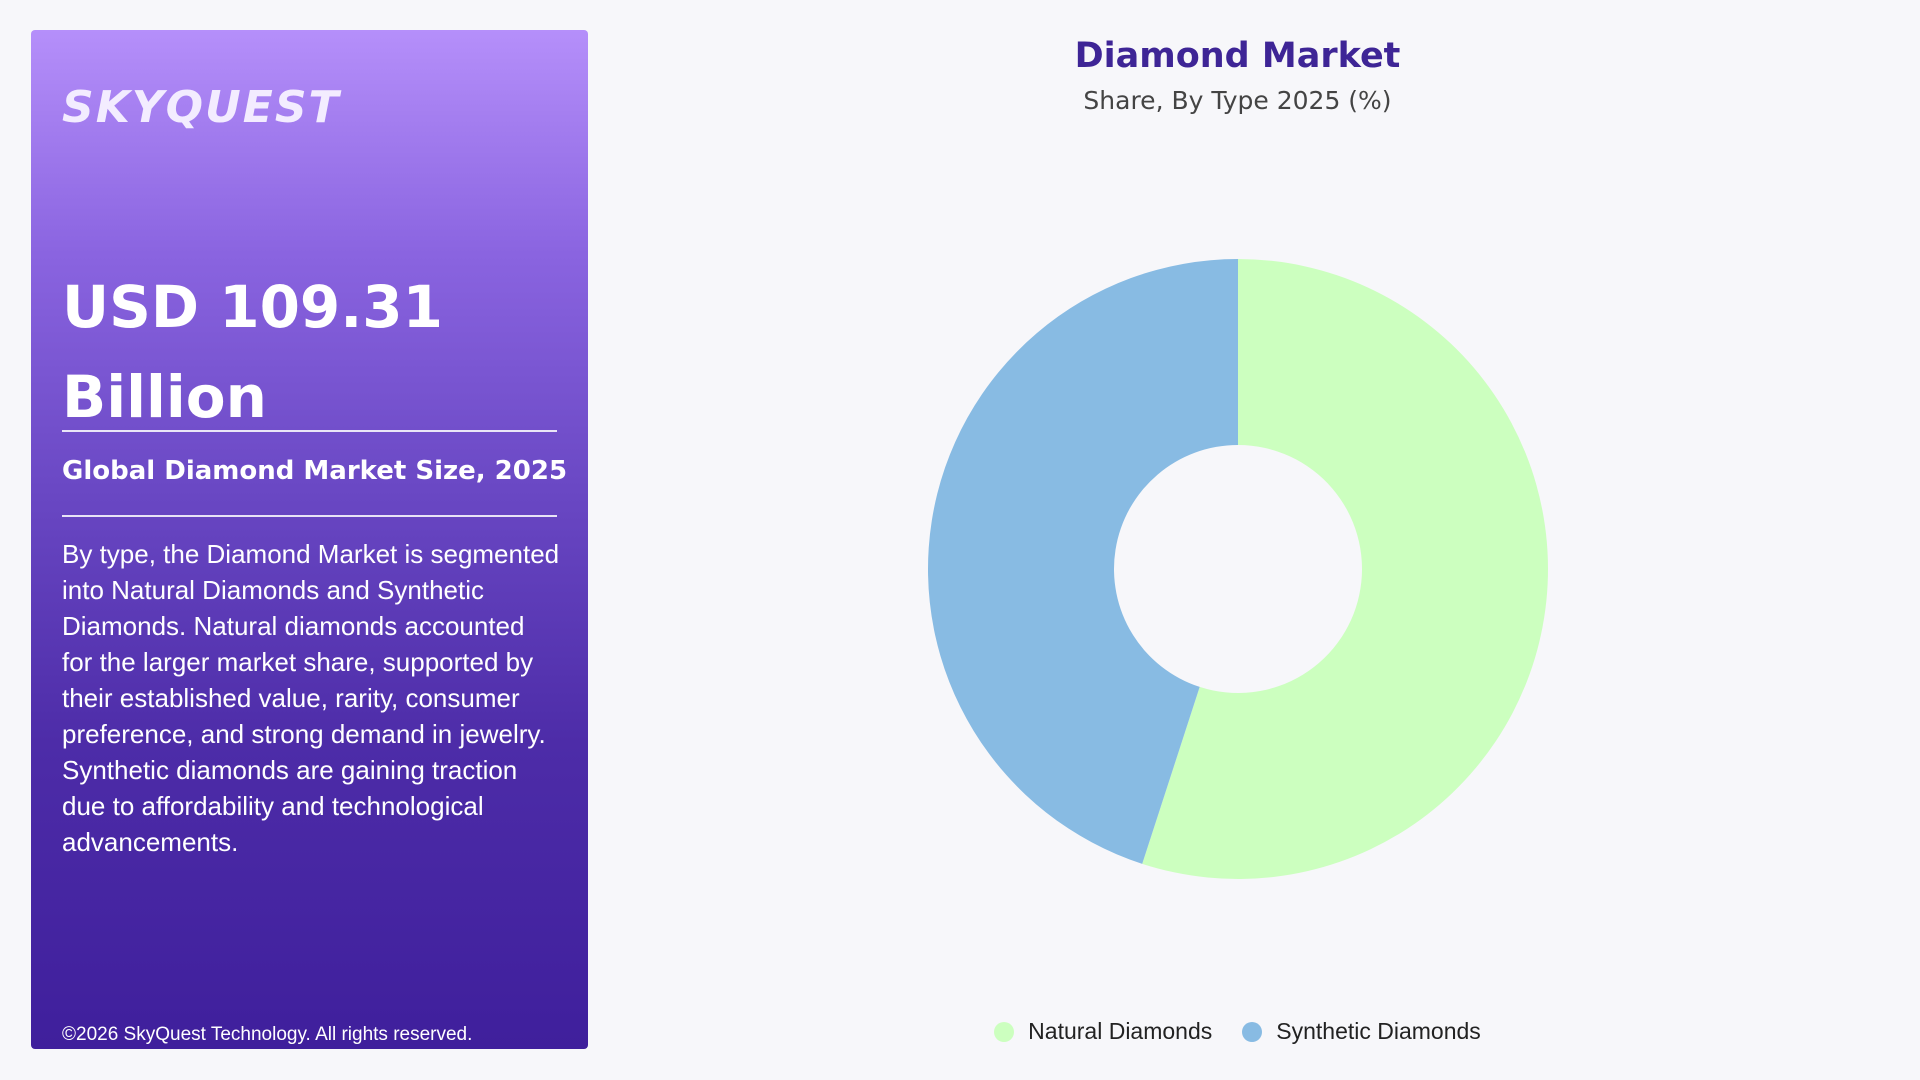 The height and width of the screenshot is (1080, 1920). Describe the element at coordinates (1237, 56) in the screenshot. I see `chart-title: Diamond Market` at that location.